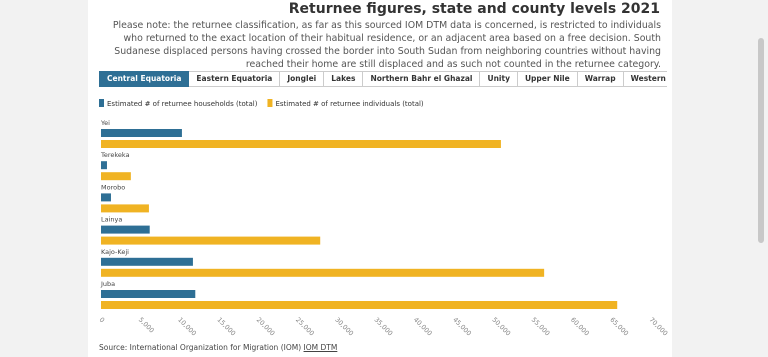  Describe the element at coordinates (226, 327) in the screenshot. I see `x-tick-label: 15,000` at that location.